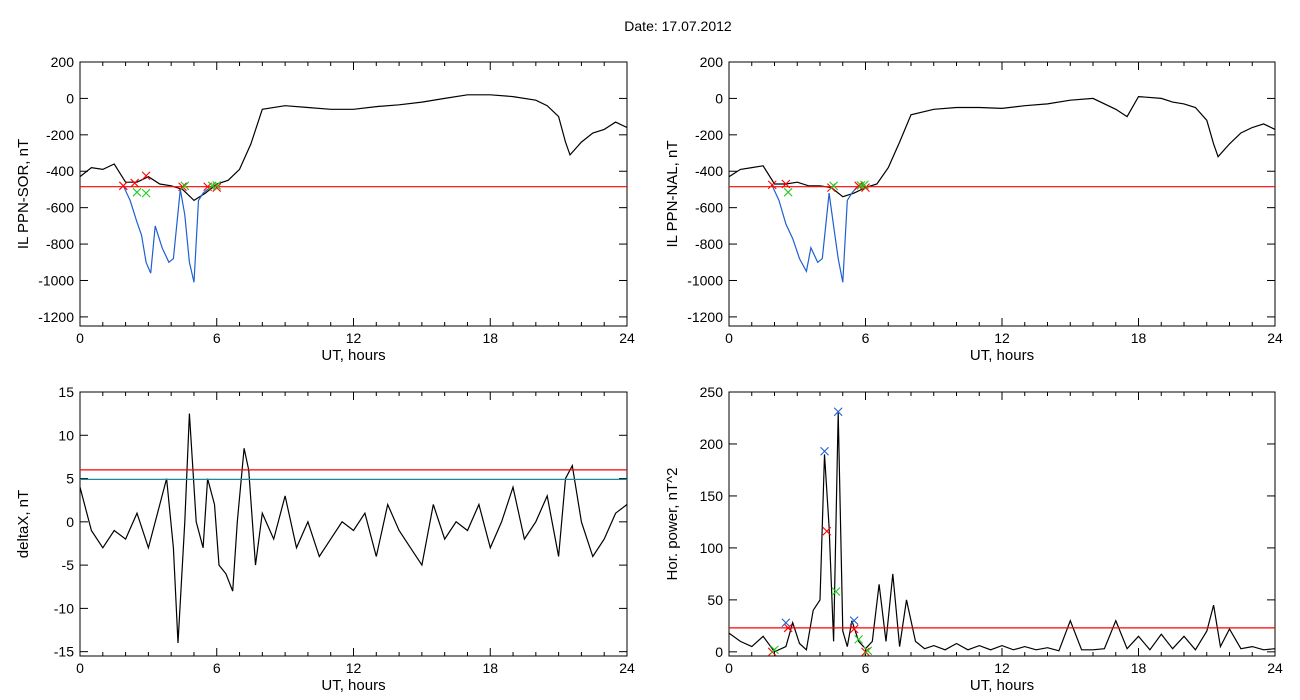  I want to click on panel-3-ytick-label: 10, so click(66, 435).